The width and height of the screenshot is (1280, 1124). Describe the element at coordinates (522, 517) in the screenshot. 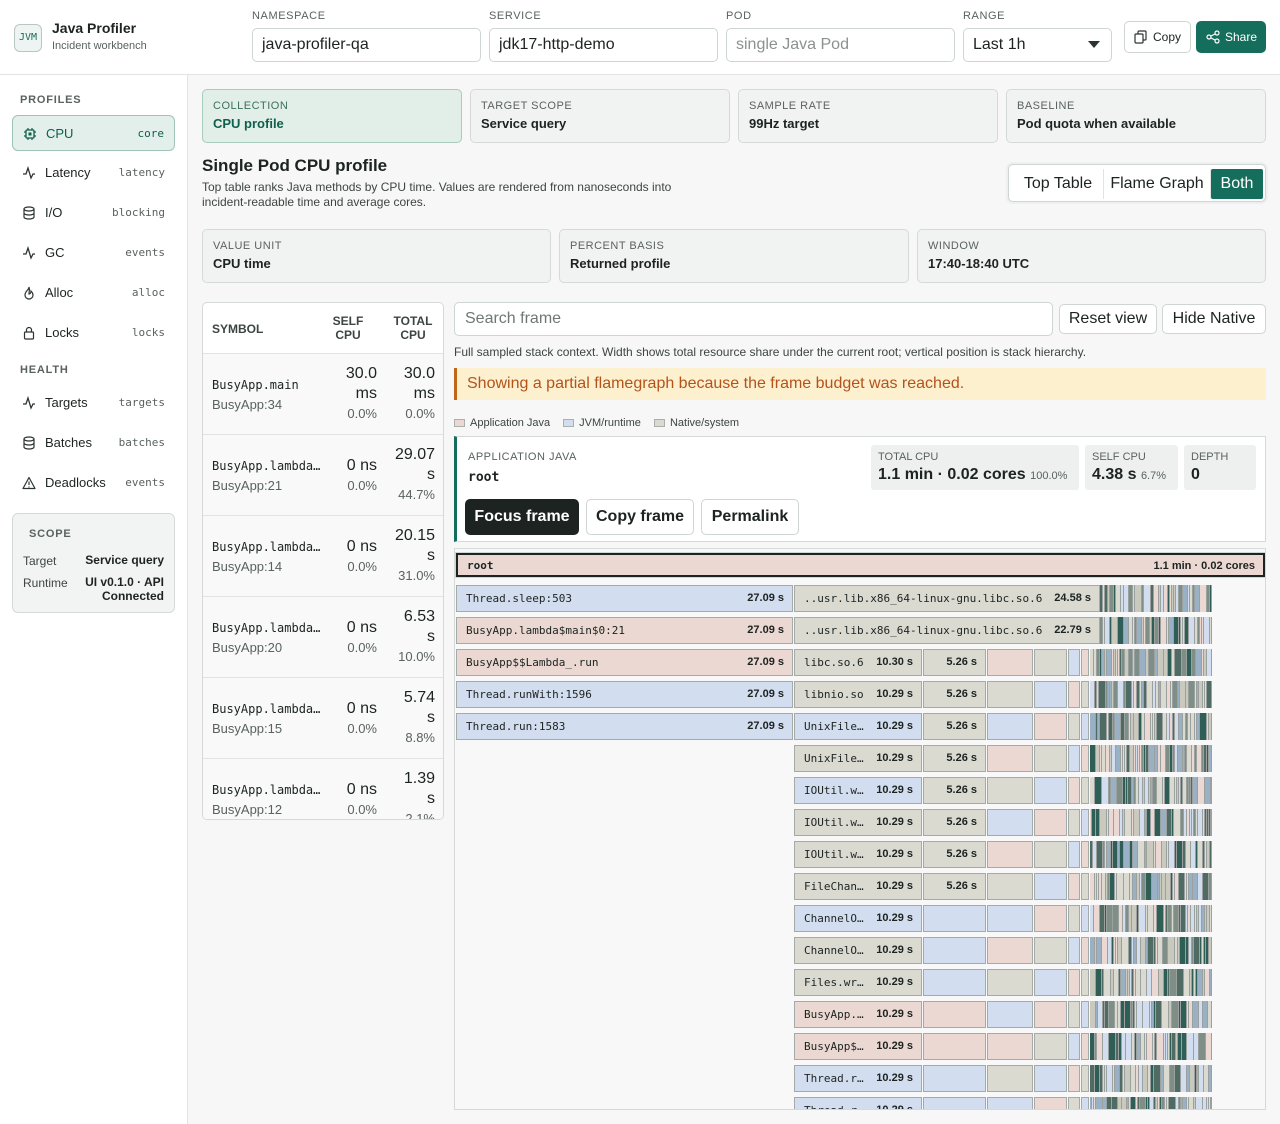

I see `focus-frame-button: Focus frame` at that location.